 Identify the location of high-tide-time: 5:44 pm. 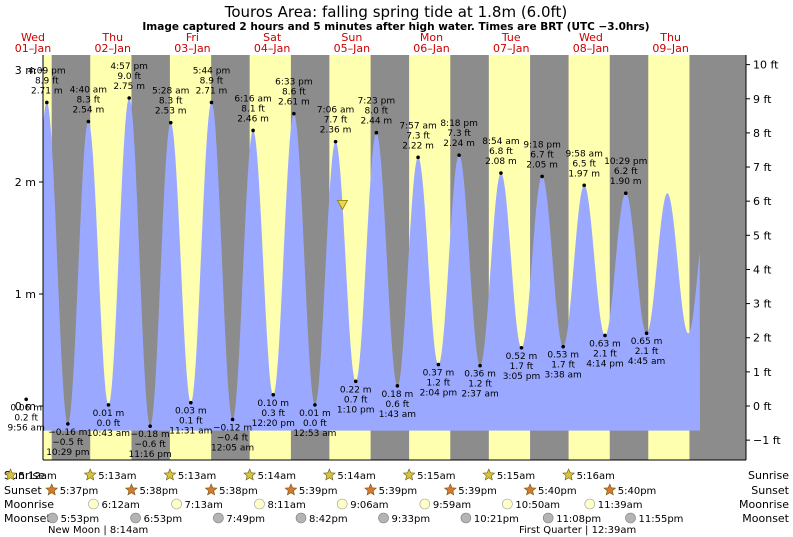
(212, 71).